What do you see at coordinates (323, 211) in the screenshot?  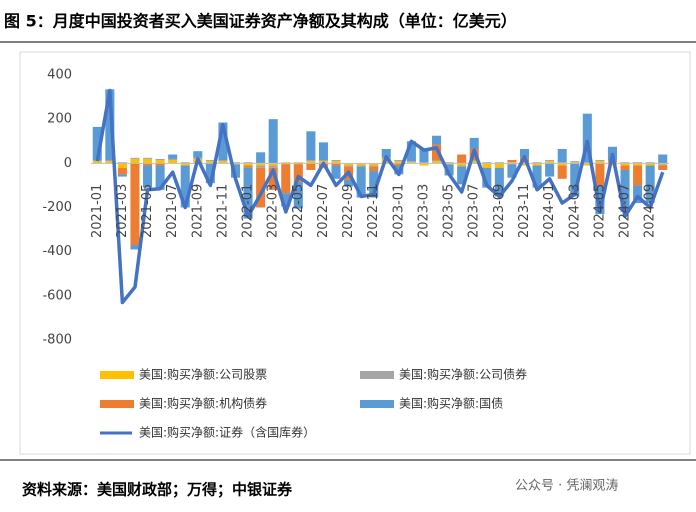 I see `x-tick-label: 2022-07` at bounding box center [323, 211].